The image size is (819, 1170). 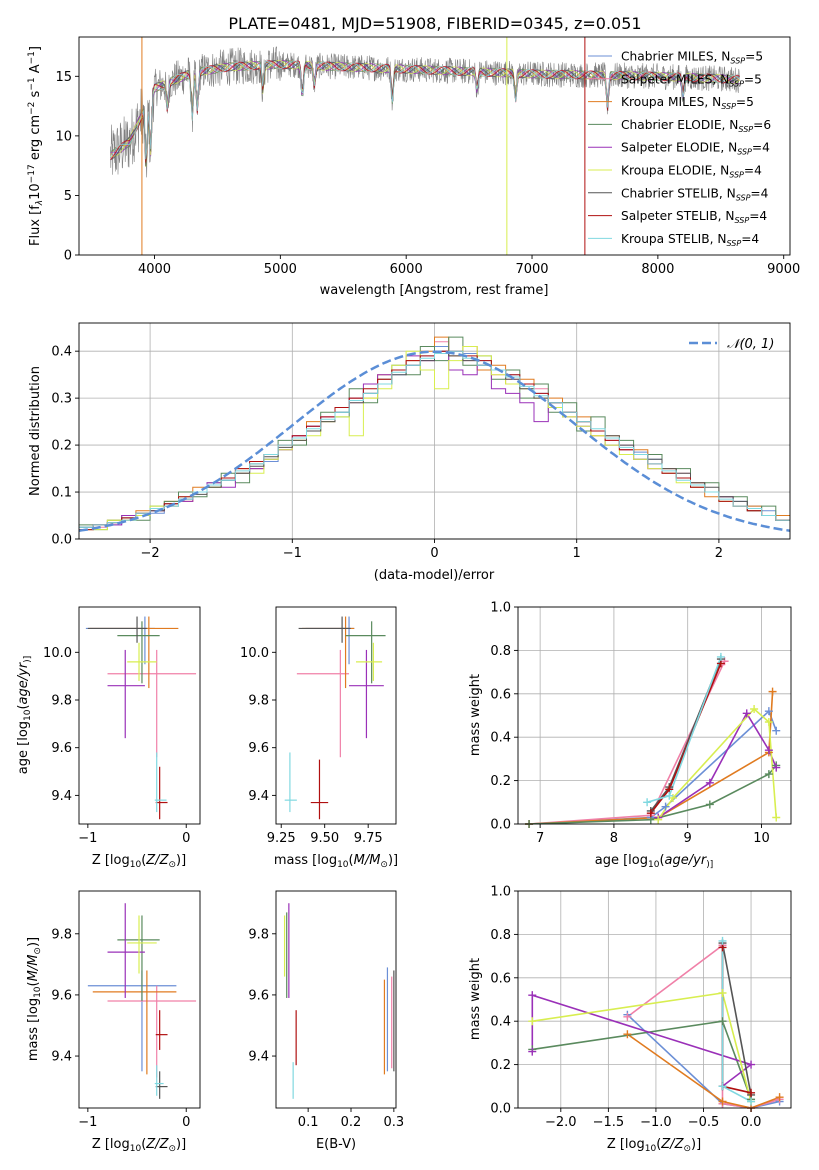 What do you see at coordinates (368, 838) in the screenshot?
I see `x-tick-label: 9.75` at bounding box center [368, 838].